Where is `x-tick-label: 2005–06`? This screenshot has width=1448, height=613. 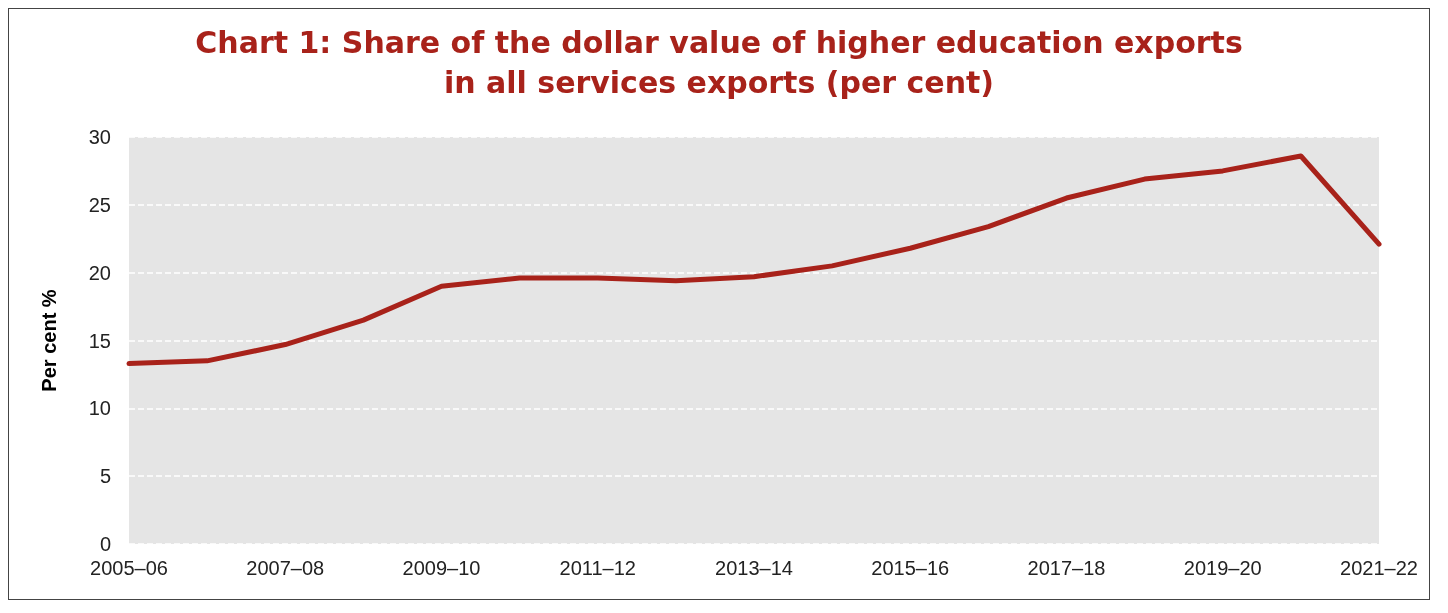
x-tick-label: 2005–06 is located at coordinates (129, 568).